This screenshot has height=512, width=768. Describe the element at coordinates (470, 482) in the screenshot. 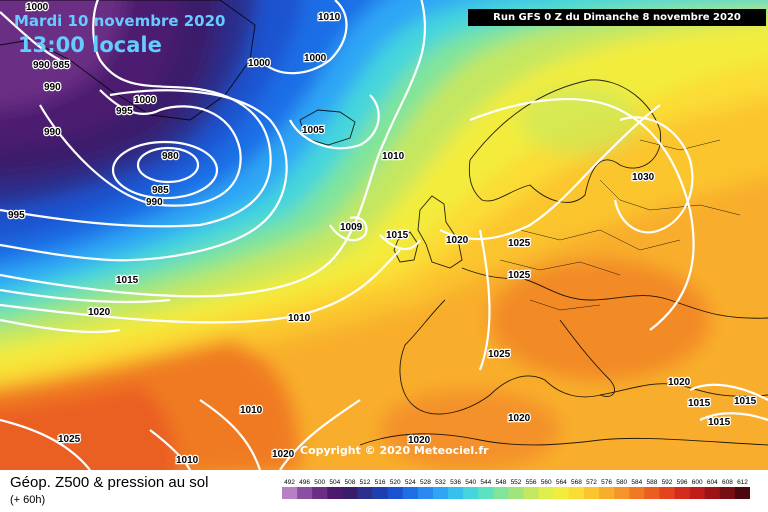

I see `scale-tick-label: 540` at that location.